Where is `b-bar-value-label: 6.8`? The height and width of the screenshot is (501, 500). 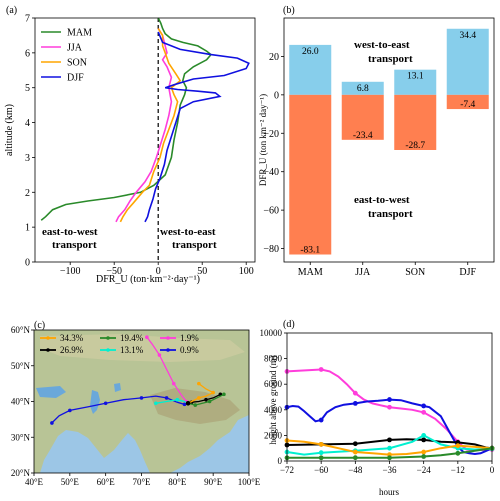 b-bar-value-label: 6.8 is located at coordinates (363, 89).